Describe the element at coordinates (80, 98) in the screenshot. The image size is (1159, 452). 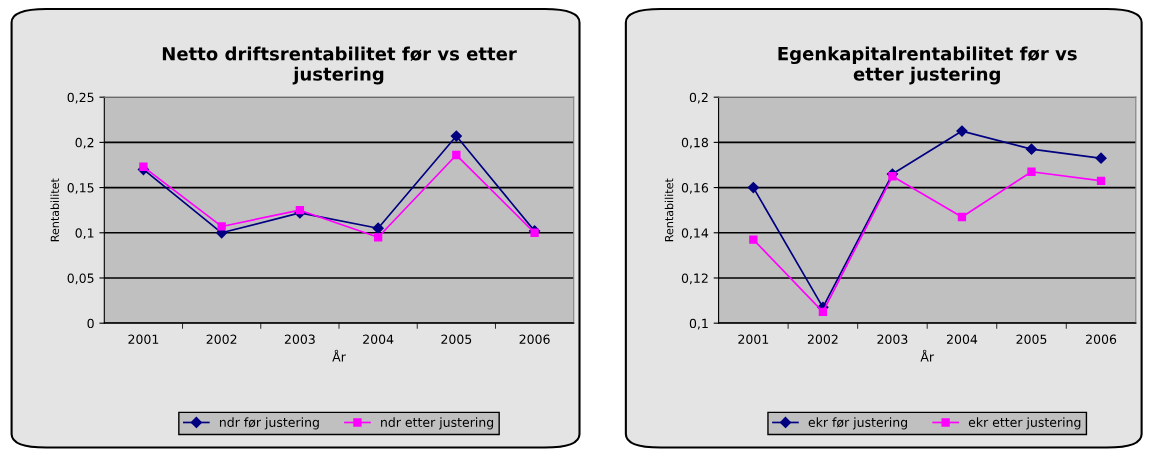
I see `y-tick-label: 0,25` at that location.